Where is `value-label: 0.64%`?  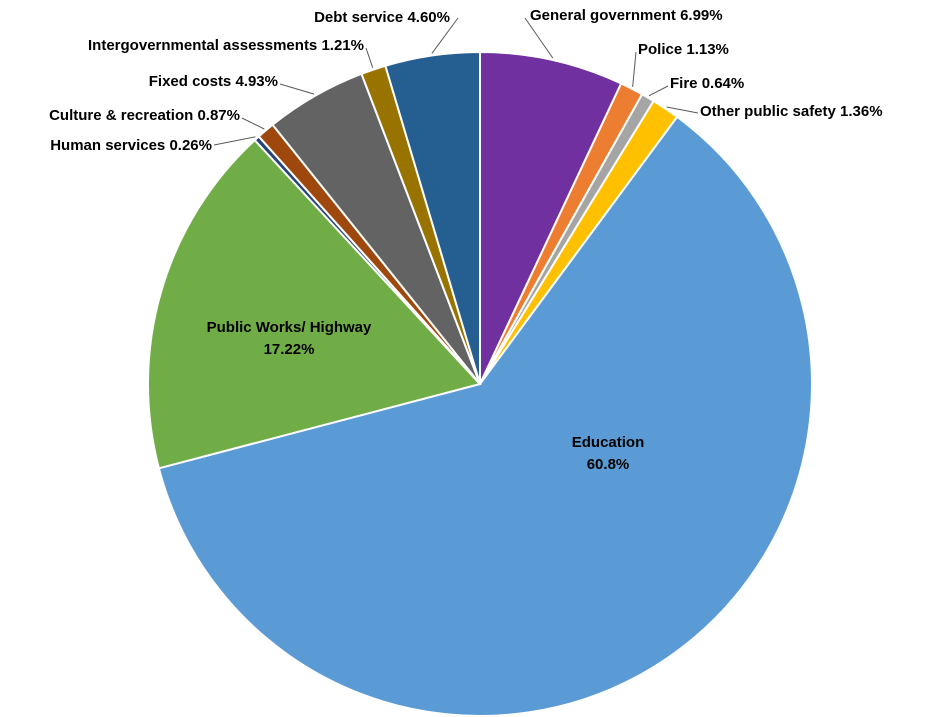 value-label: 0.64% is located at coordinates (723, 83).